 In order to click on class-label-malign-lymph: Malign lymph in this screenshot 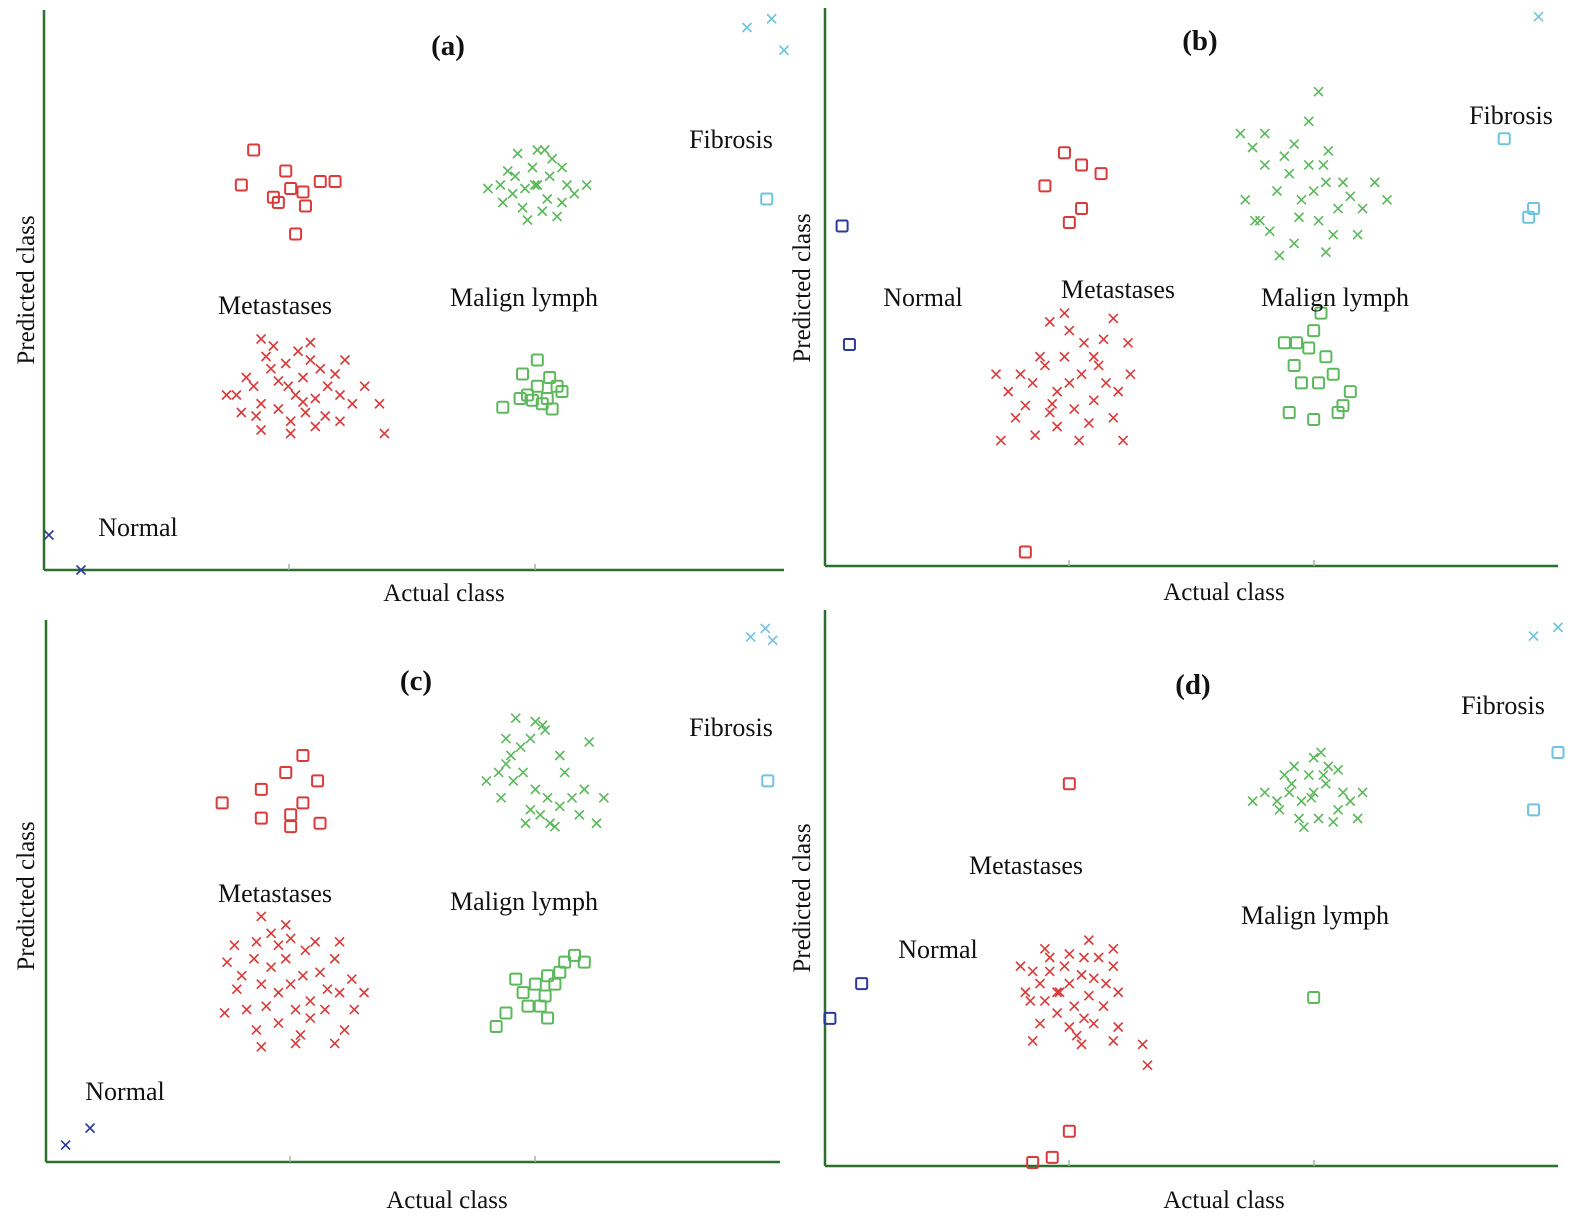, I will do `click(524, 297)`.